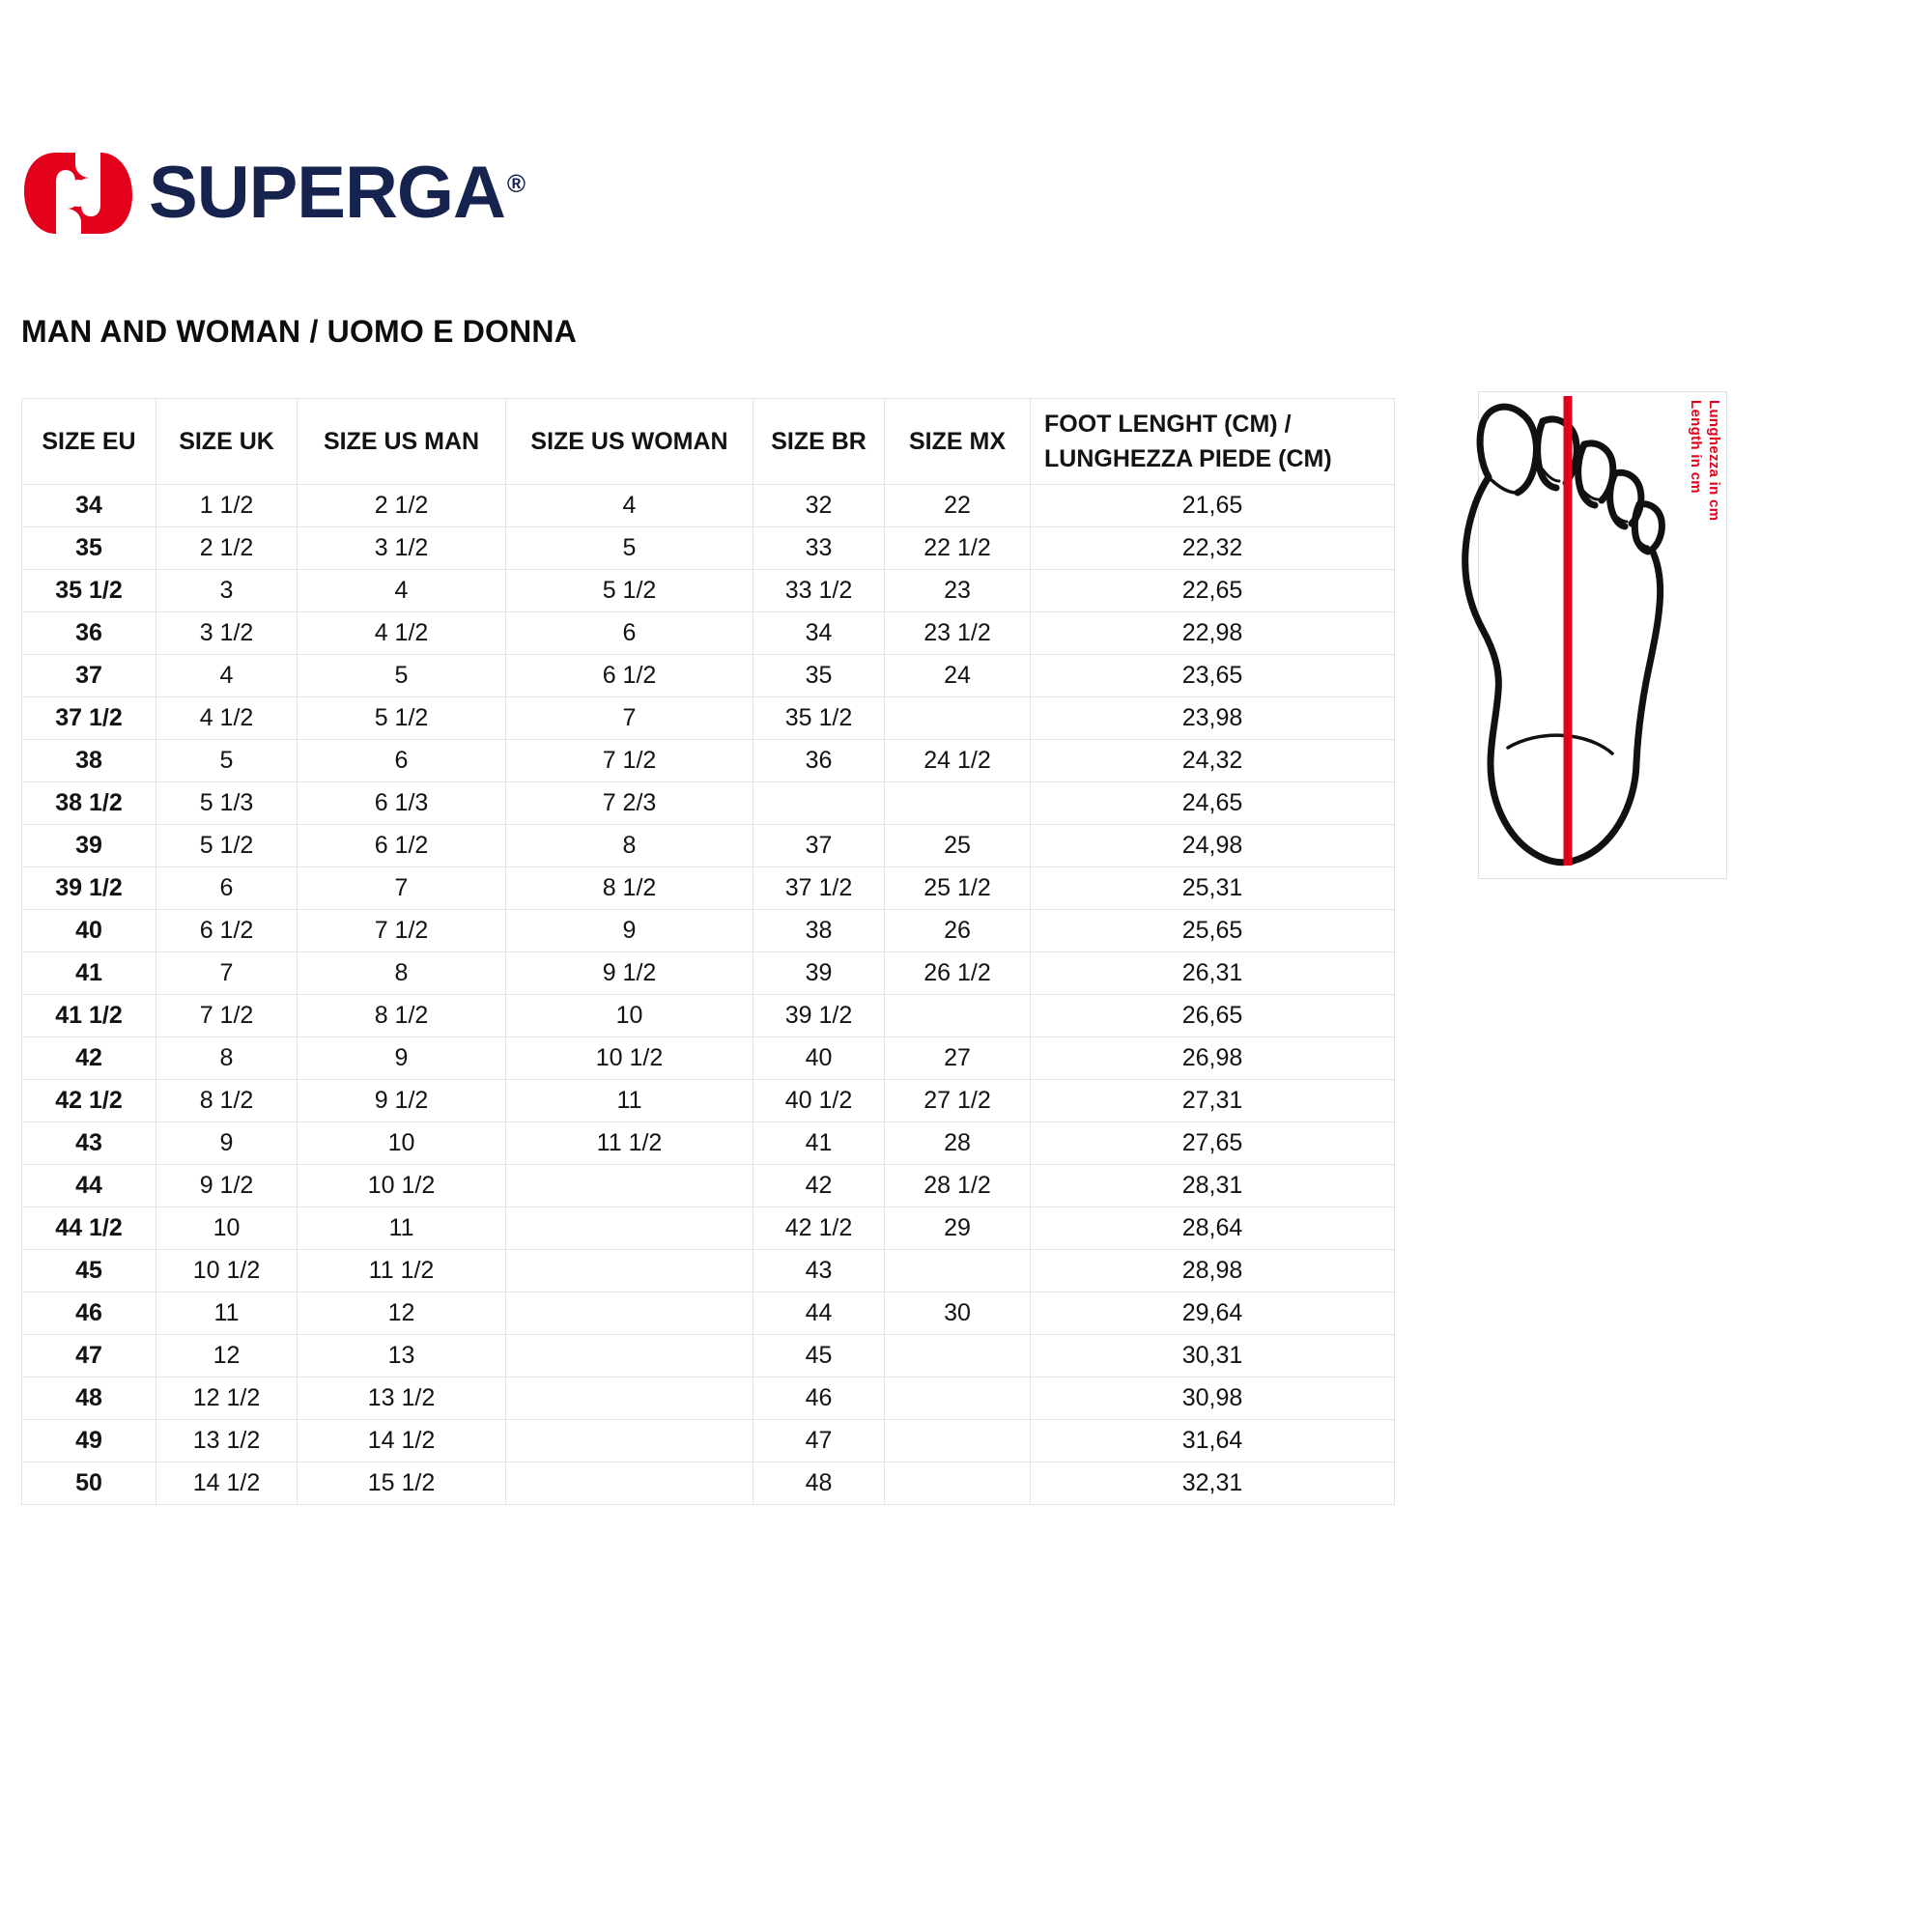 The width and height of the screenshot is (1932, 1932). Describe the element at coordinates (227, 1228) in the screenshot. I see `cell-size-uk: 10` at that location.